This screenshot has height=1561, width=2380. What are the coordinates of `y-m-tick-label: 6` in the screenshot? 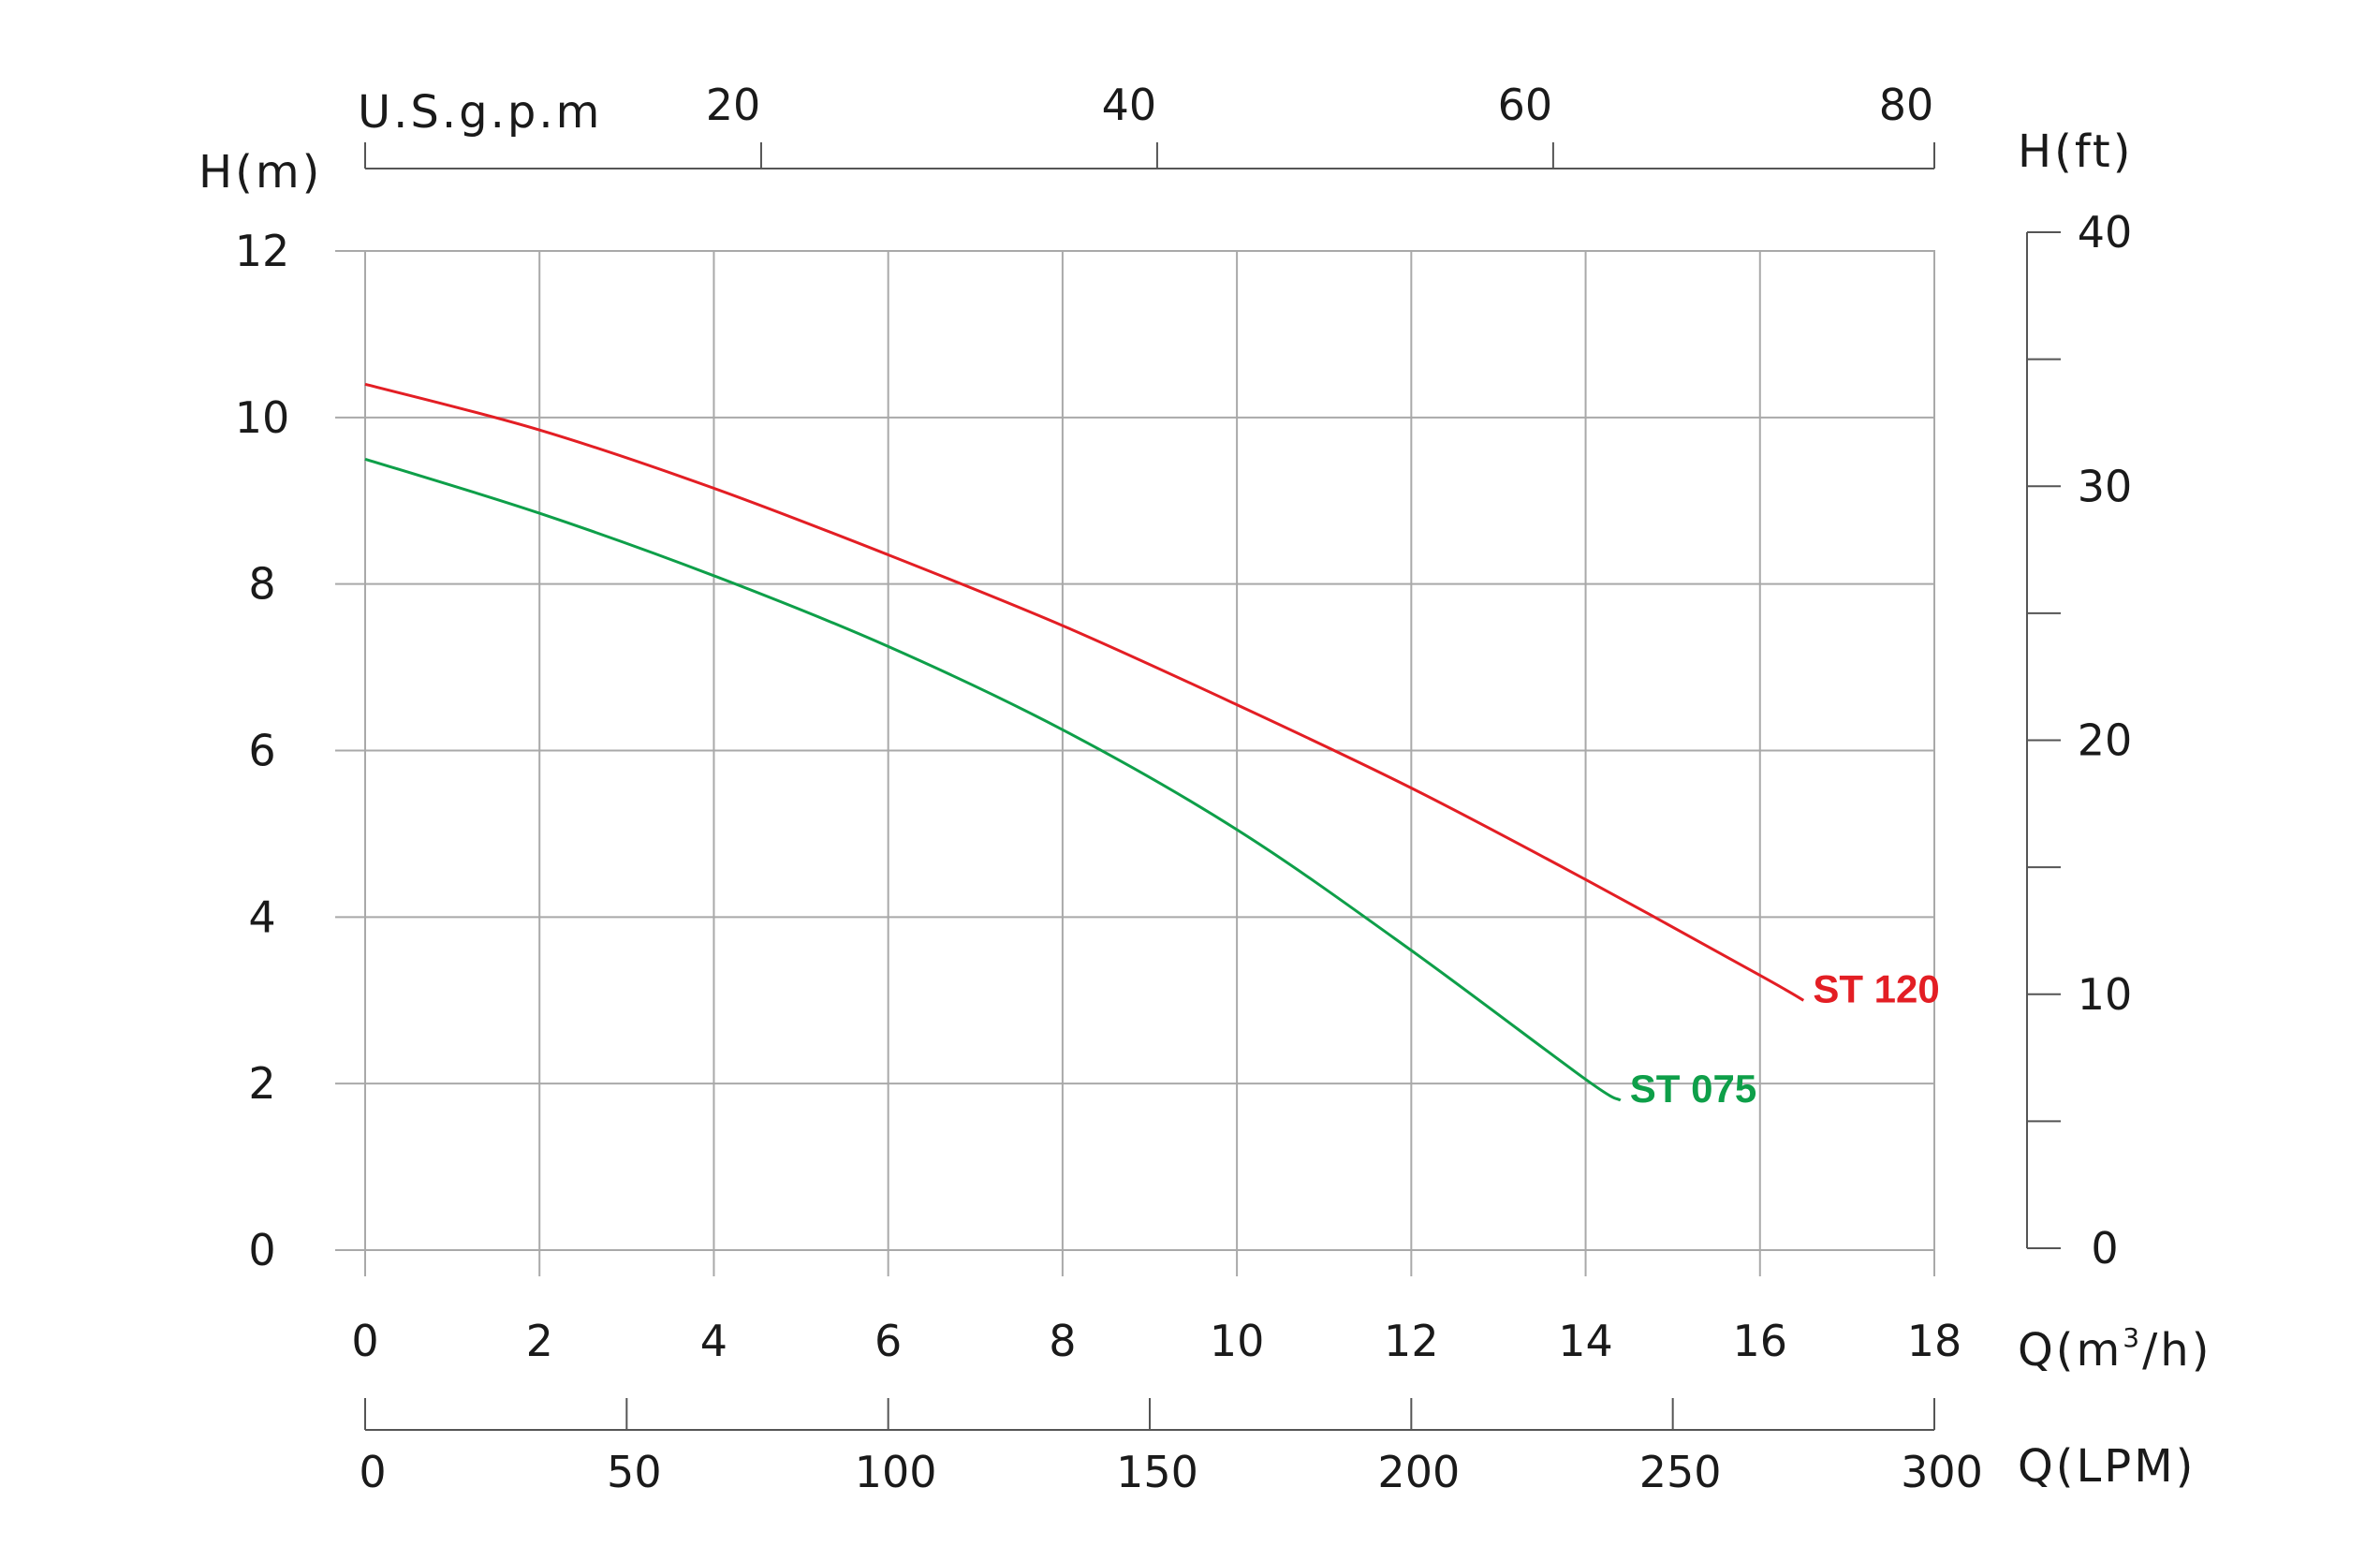 It's located at (261, 751).